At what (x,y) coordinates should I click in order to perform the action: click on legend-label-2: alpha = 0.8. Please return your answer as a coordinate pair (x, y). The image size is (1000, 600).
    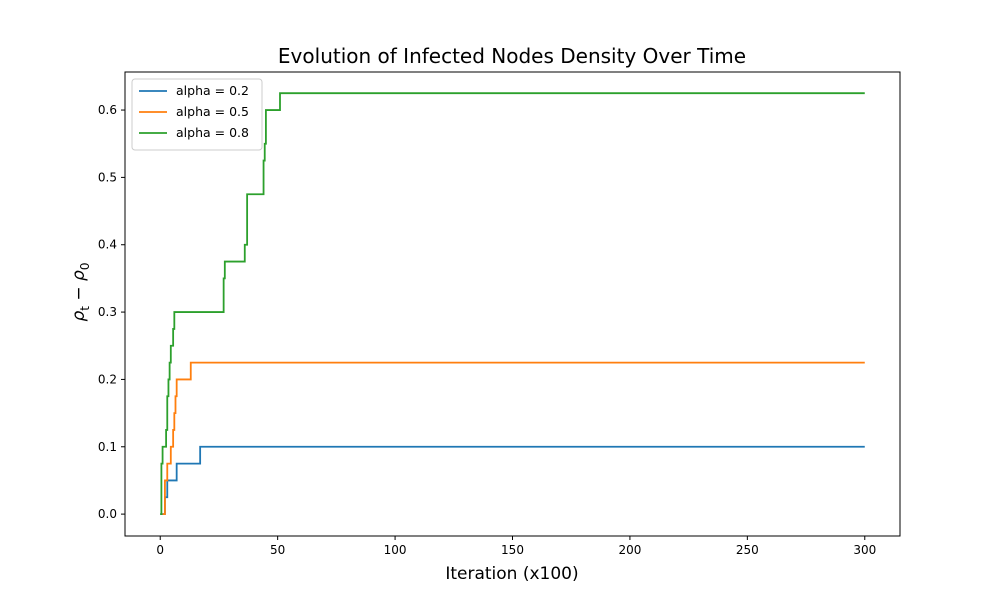
    Looking at the image, I should click on (212, 132).